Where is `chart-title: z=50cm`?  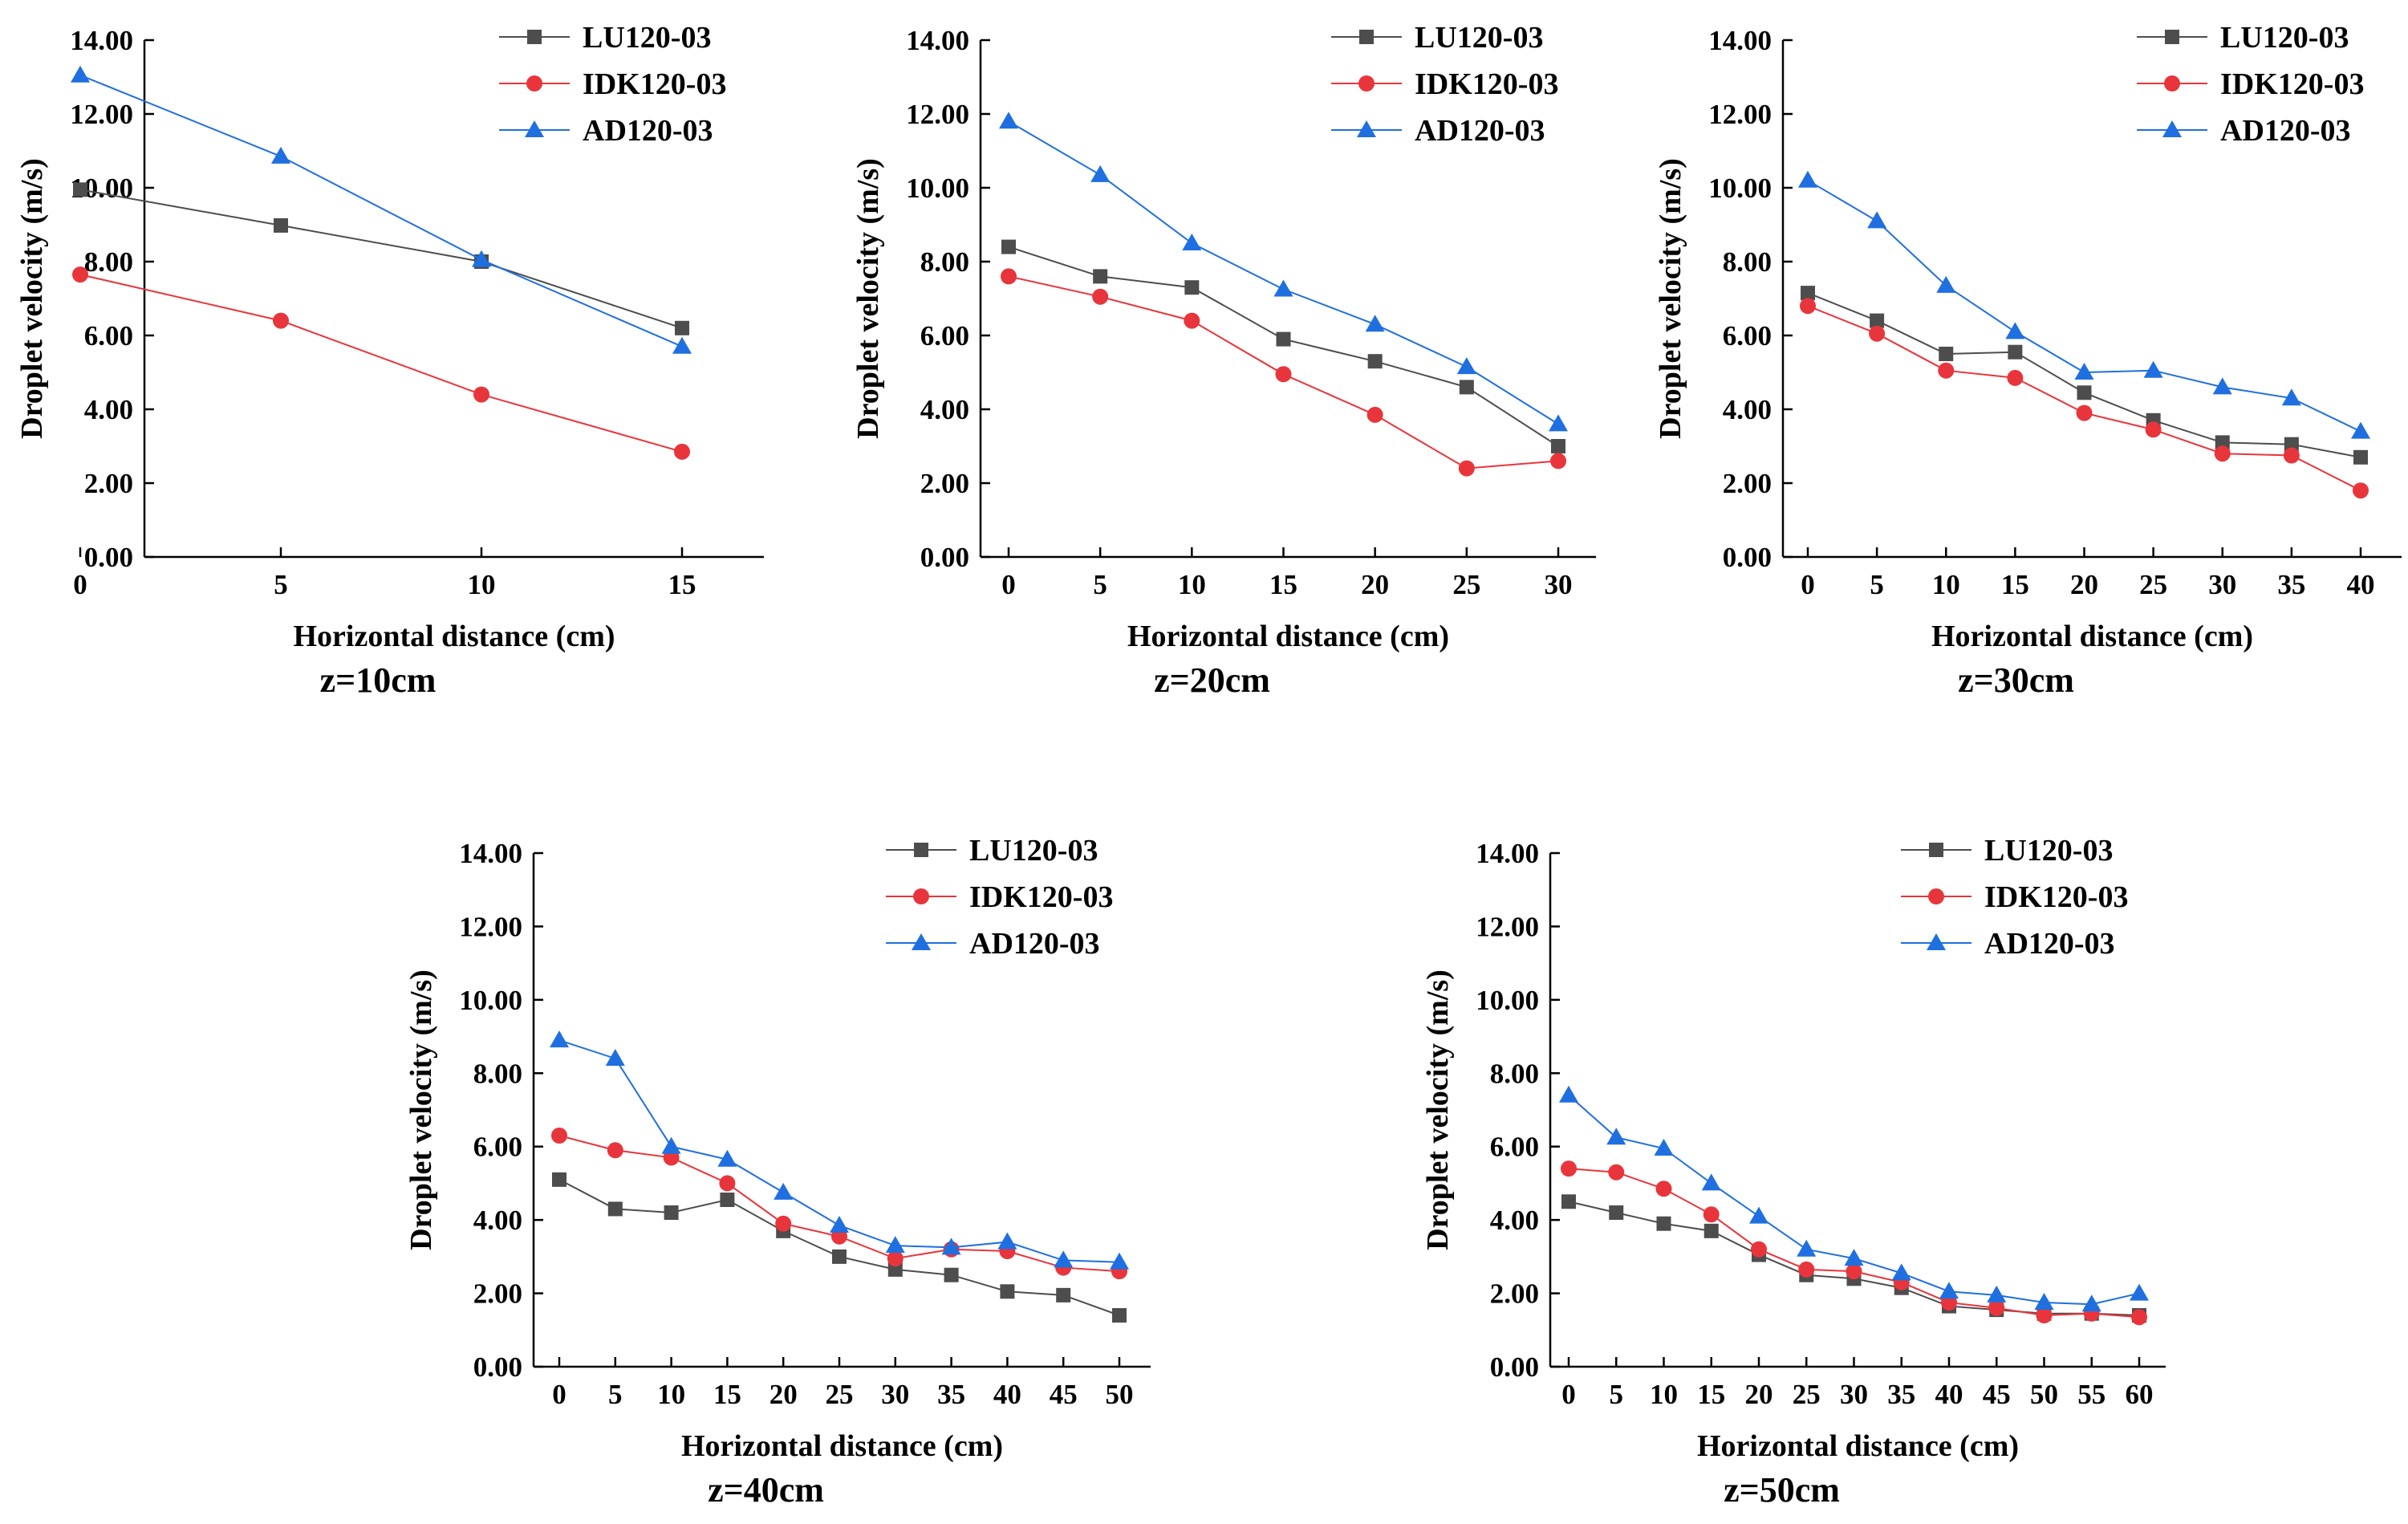 chart-title: z=50cm is located at coordinates (1782, 1490).